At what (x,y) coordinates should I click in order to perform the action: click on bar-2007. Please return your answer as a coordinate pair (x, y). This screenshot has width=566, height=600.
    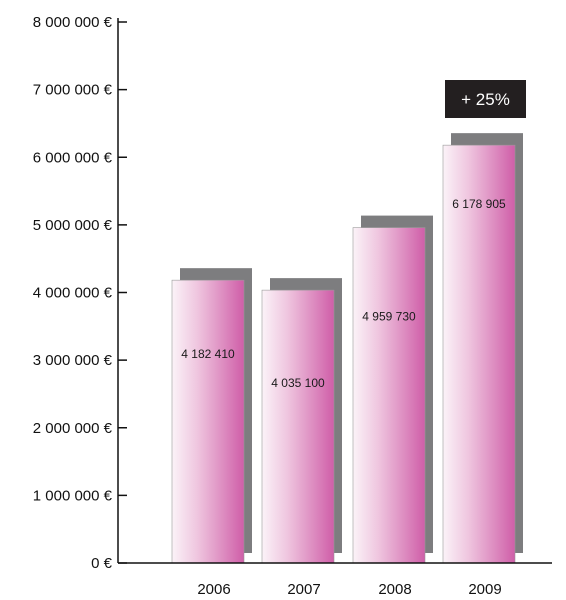
    Looking at the image, I should click on (298, 426).